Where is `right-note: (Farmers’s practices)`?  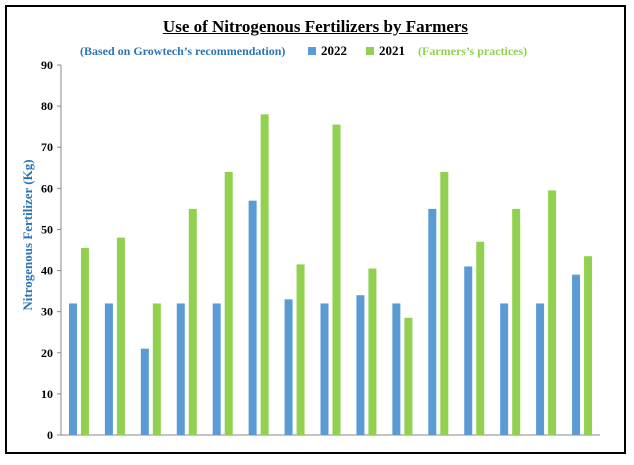 right-note: (Farmers’s practices) is located at coordinates (473, 51).